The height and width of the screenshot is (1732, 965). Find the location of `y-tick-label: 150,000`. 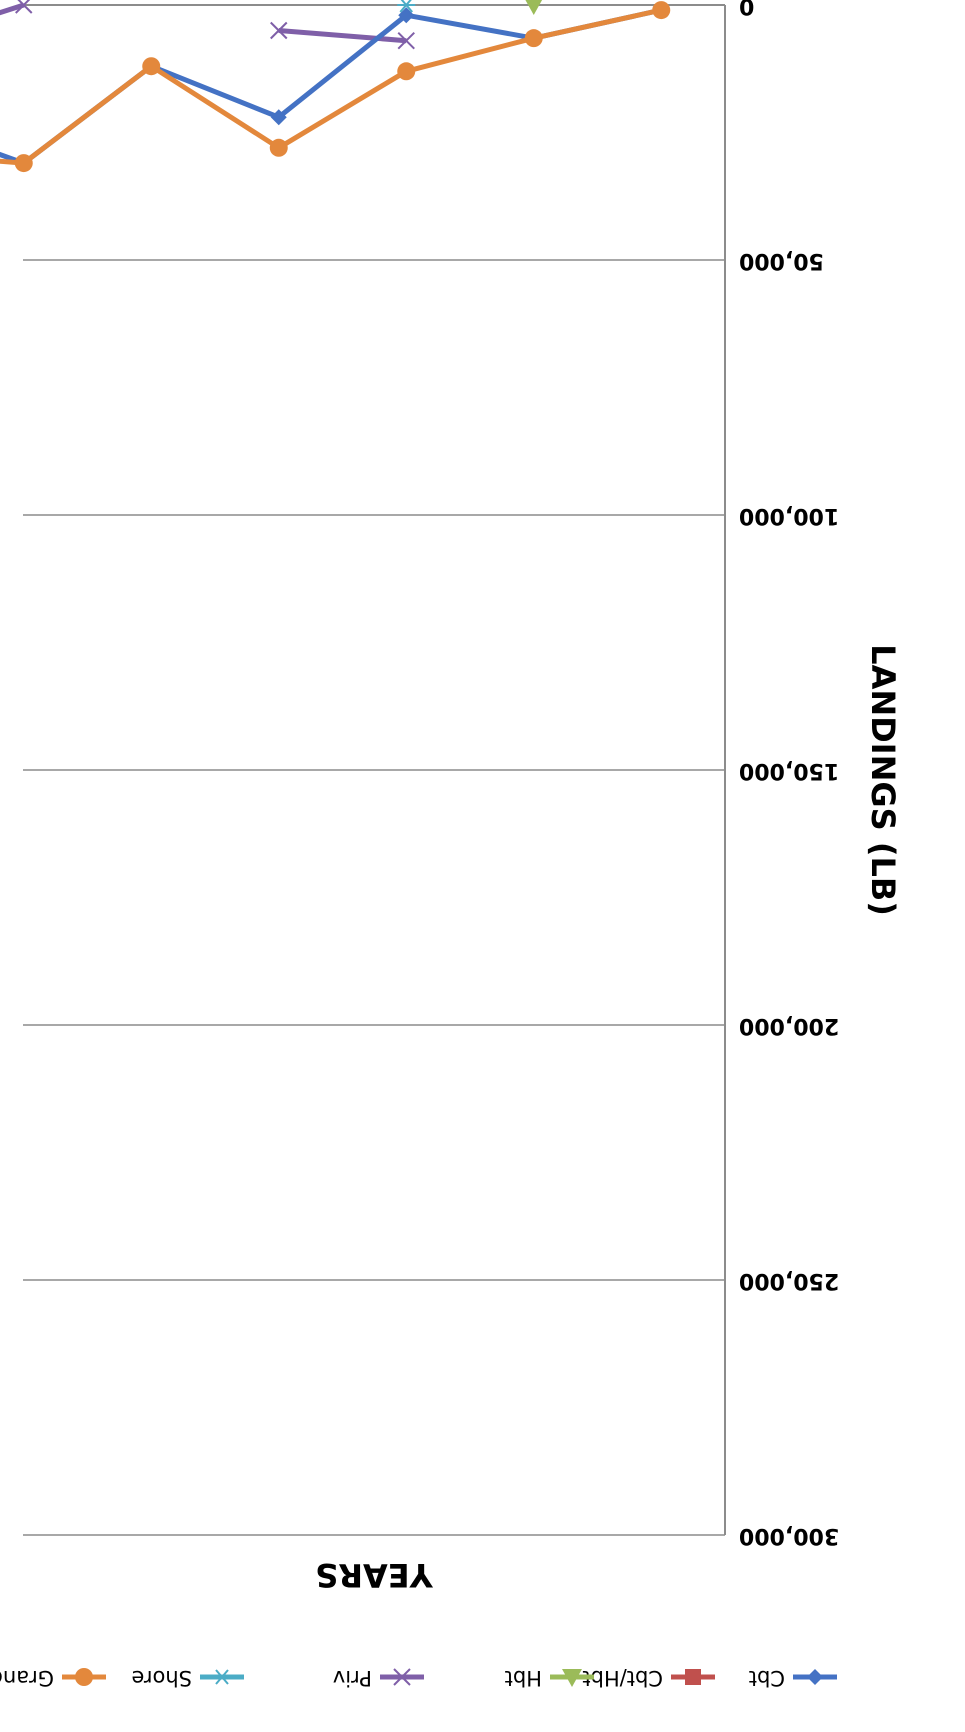

y-tick-label: 150,000 is located at coordinates (789, 770).